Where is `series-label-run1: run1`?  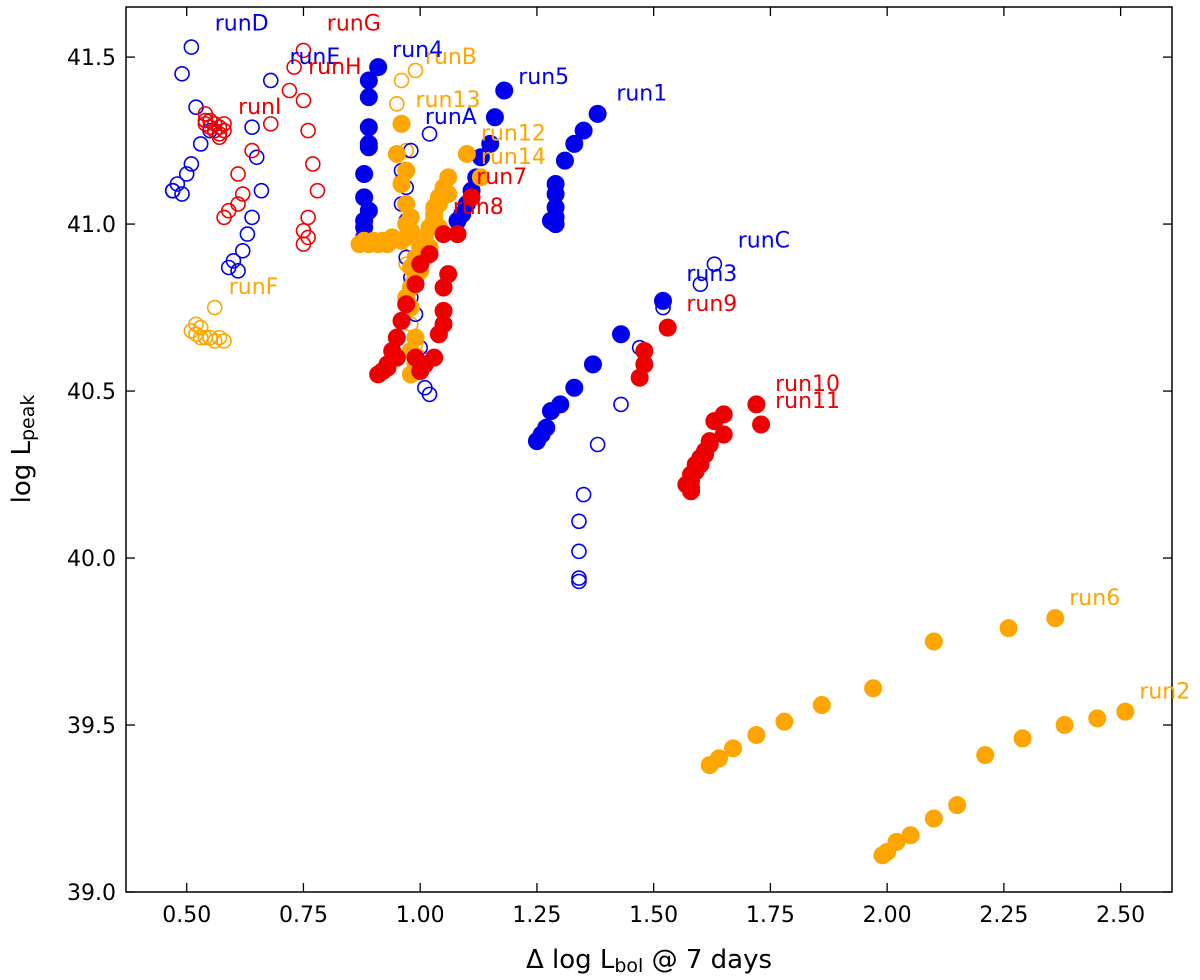
series-label-run1: run1 is located at coordinates (641, 94).